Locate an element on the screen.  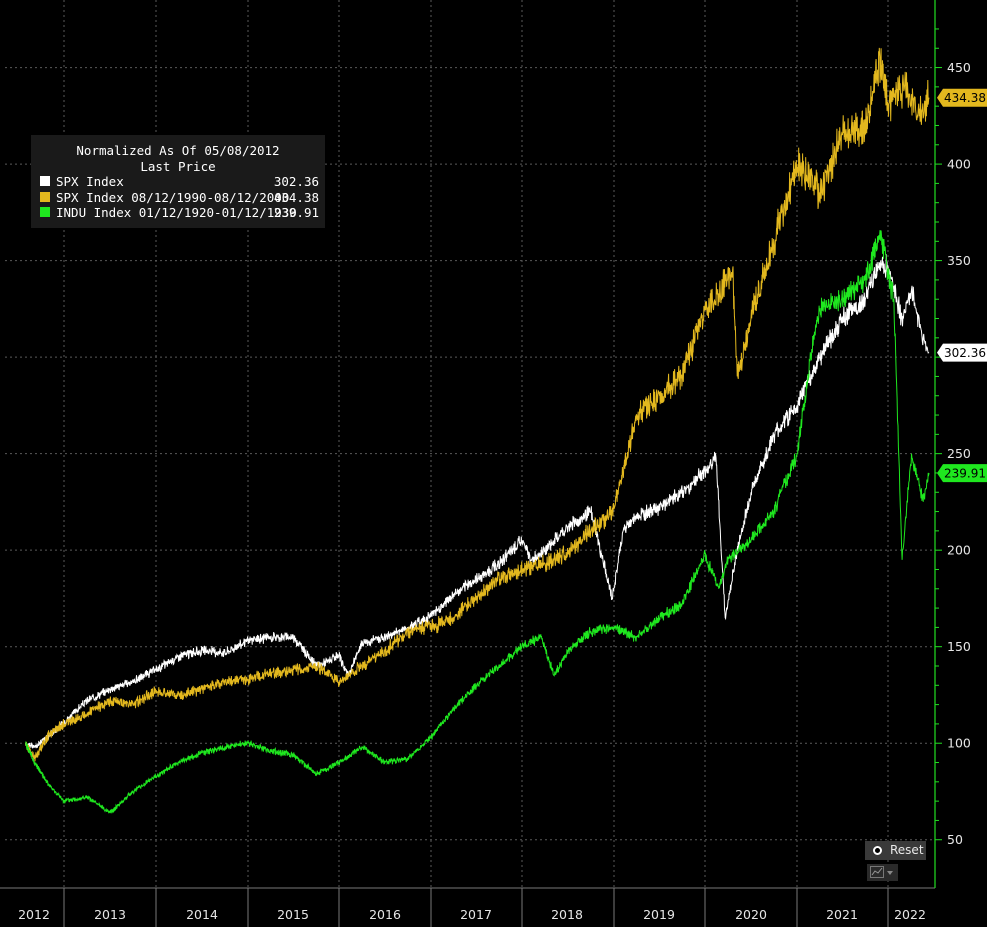
x-tick-label: 2015 is located at coordinates (293, 914).